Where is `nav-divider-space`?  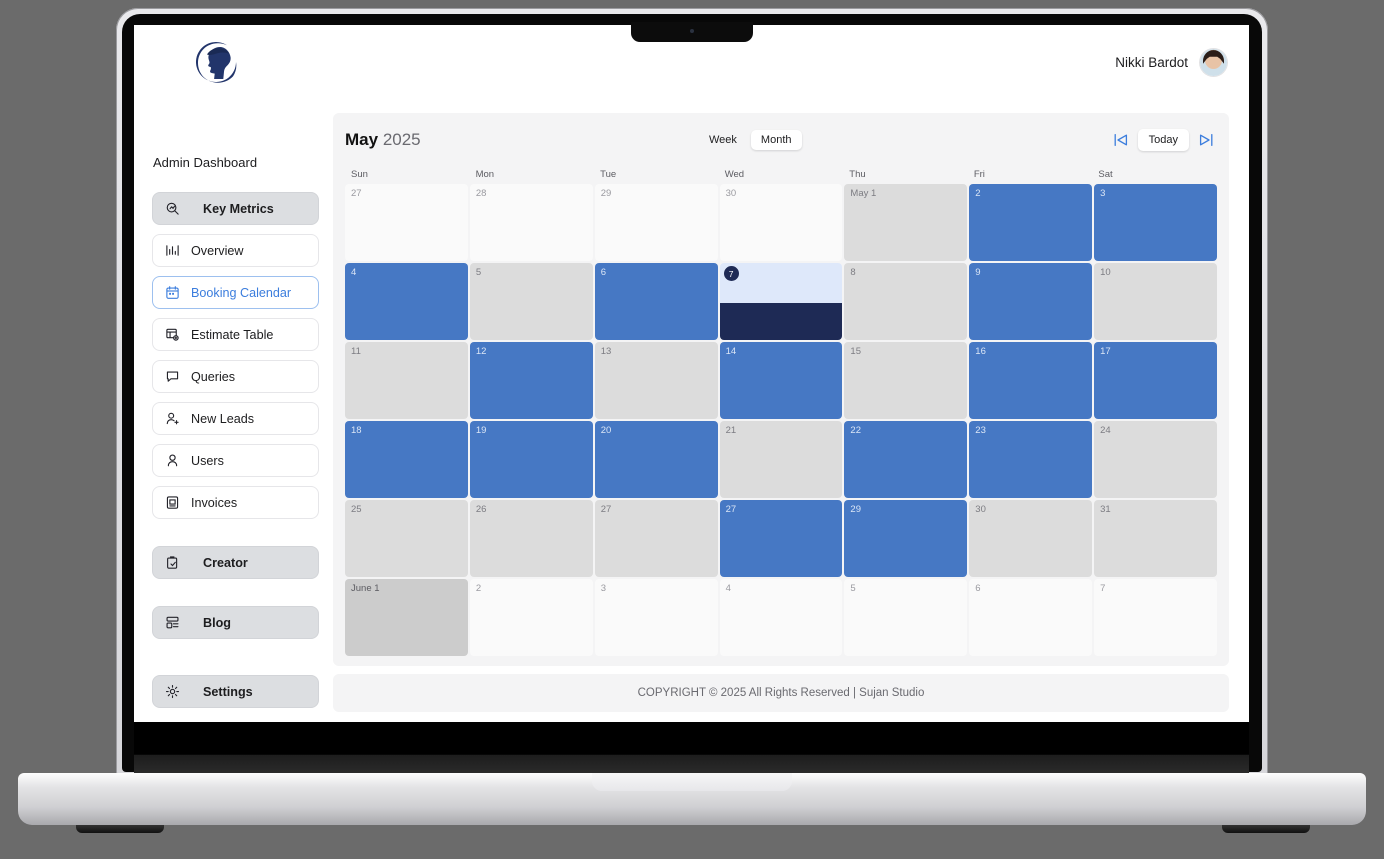 nav-divider-space is located at coordinates (235, 532).